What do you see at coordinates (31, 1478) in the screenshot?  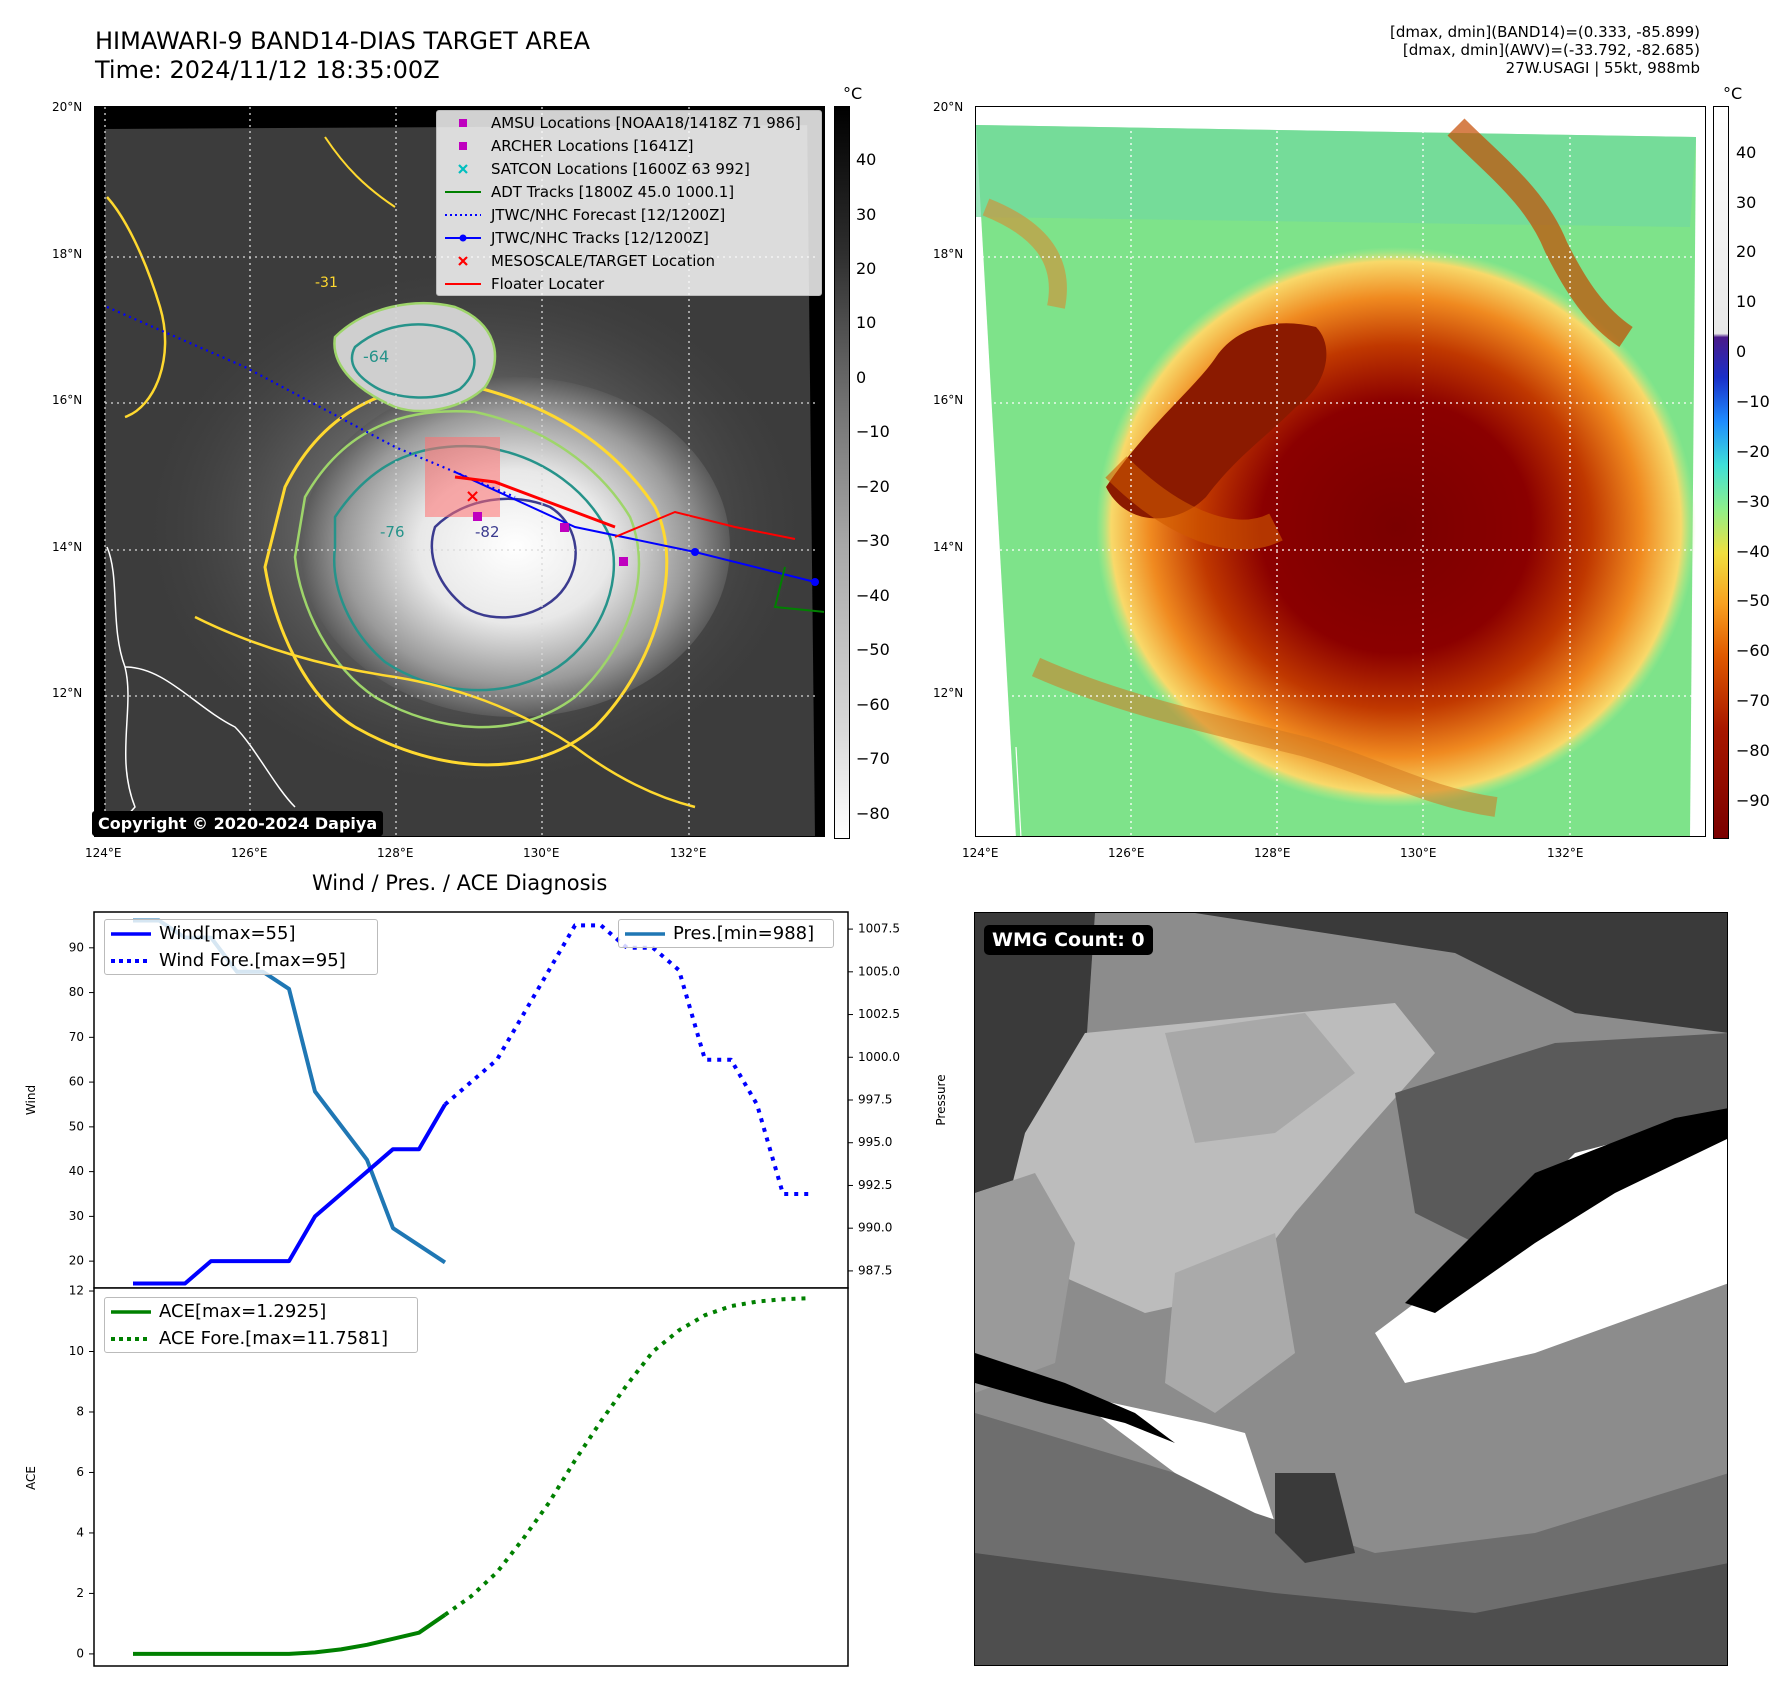 I see `ace-axis-label: ACE` at bounding box center [31, 1478].